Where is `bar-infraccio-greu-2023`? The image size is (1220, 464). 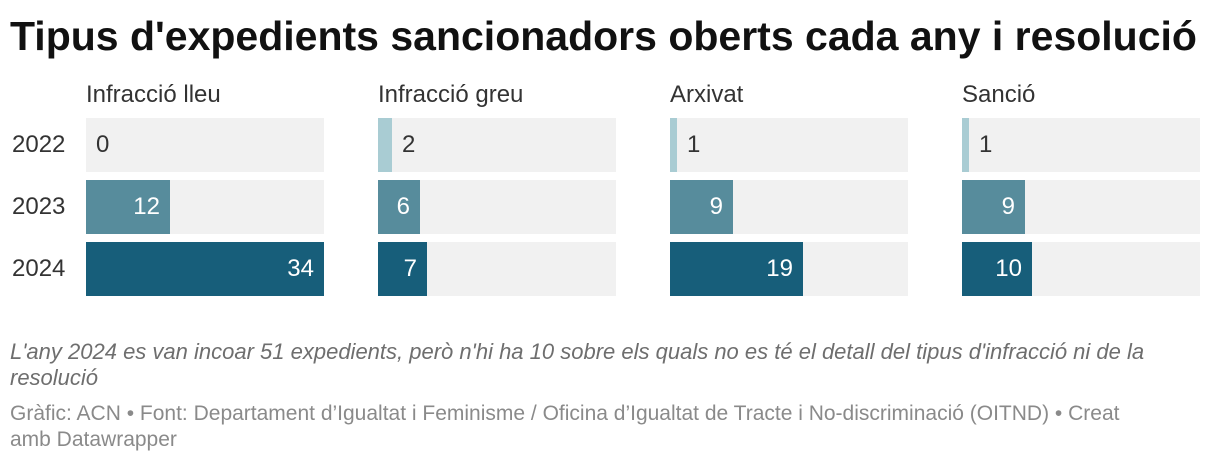
bar-infraccio-greu-2023 is located at coordinates (399, 207).